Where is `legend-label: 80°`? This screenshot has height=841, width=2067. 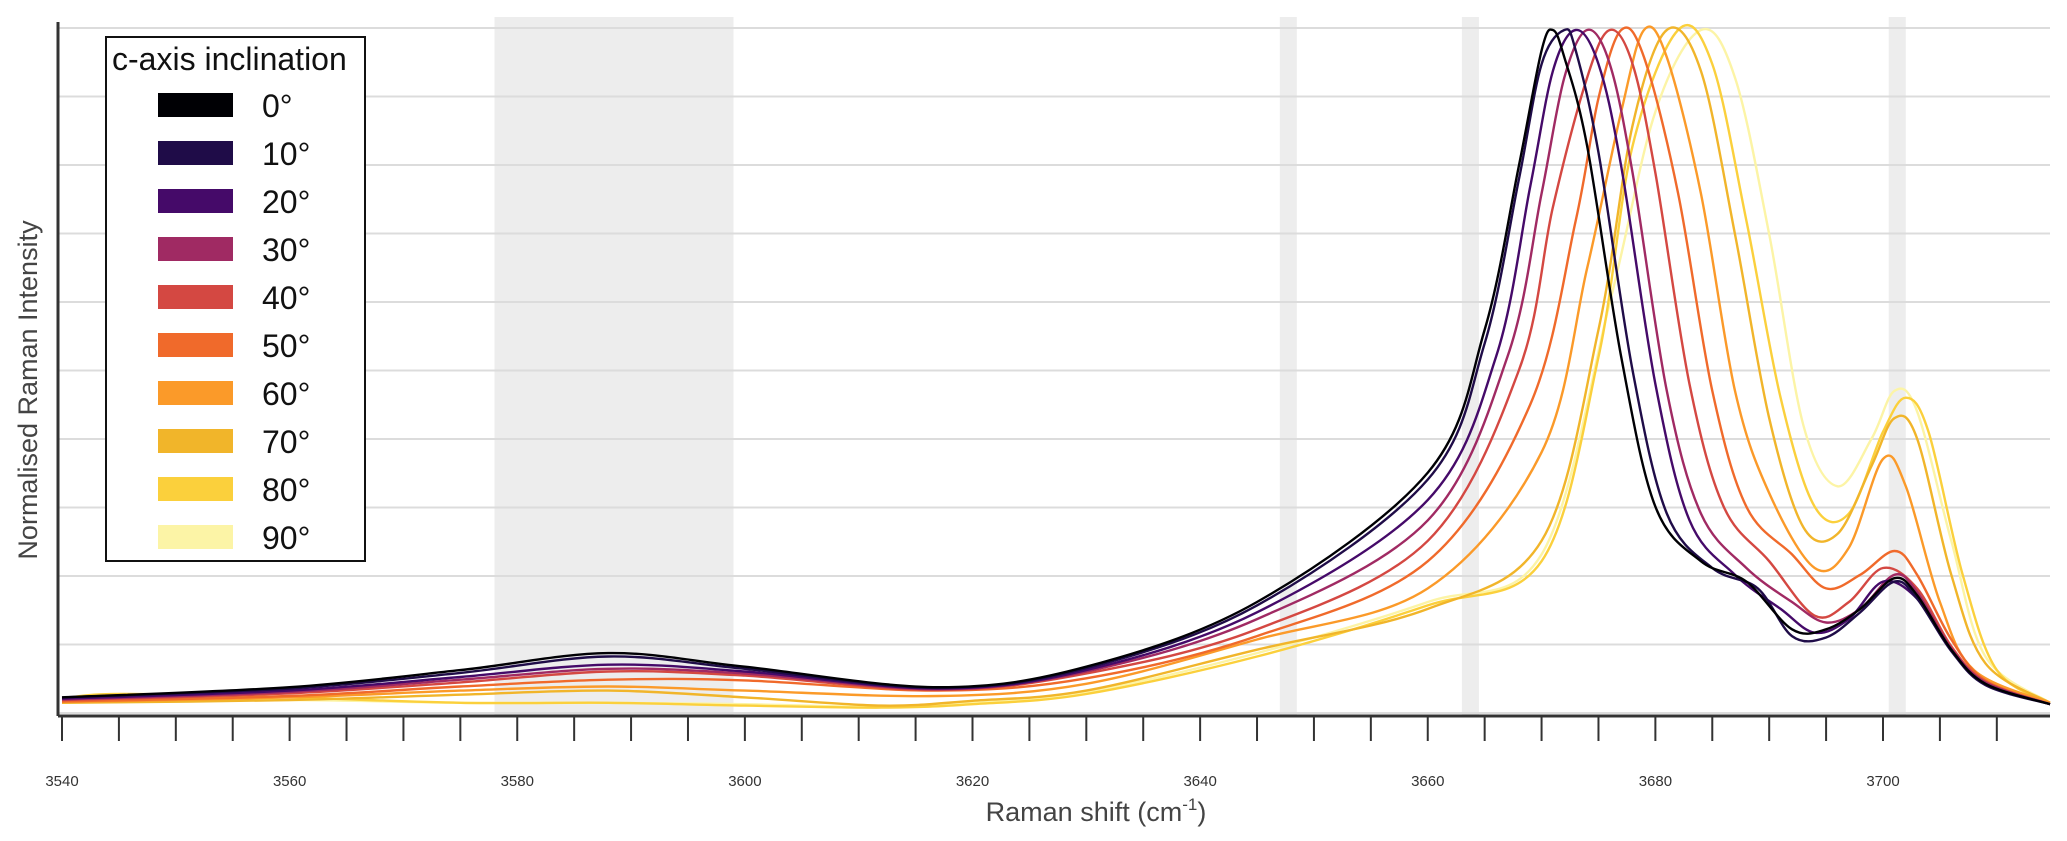 legend-label: 80° is located at coordinates (286, 490).